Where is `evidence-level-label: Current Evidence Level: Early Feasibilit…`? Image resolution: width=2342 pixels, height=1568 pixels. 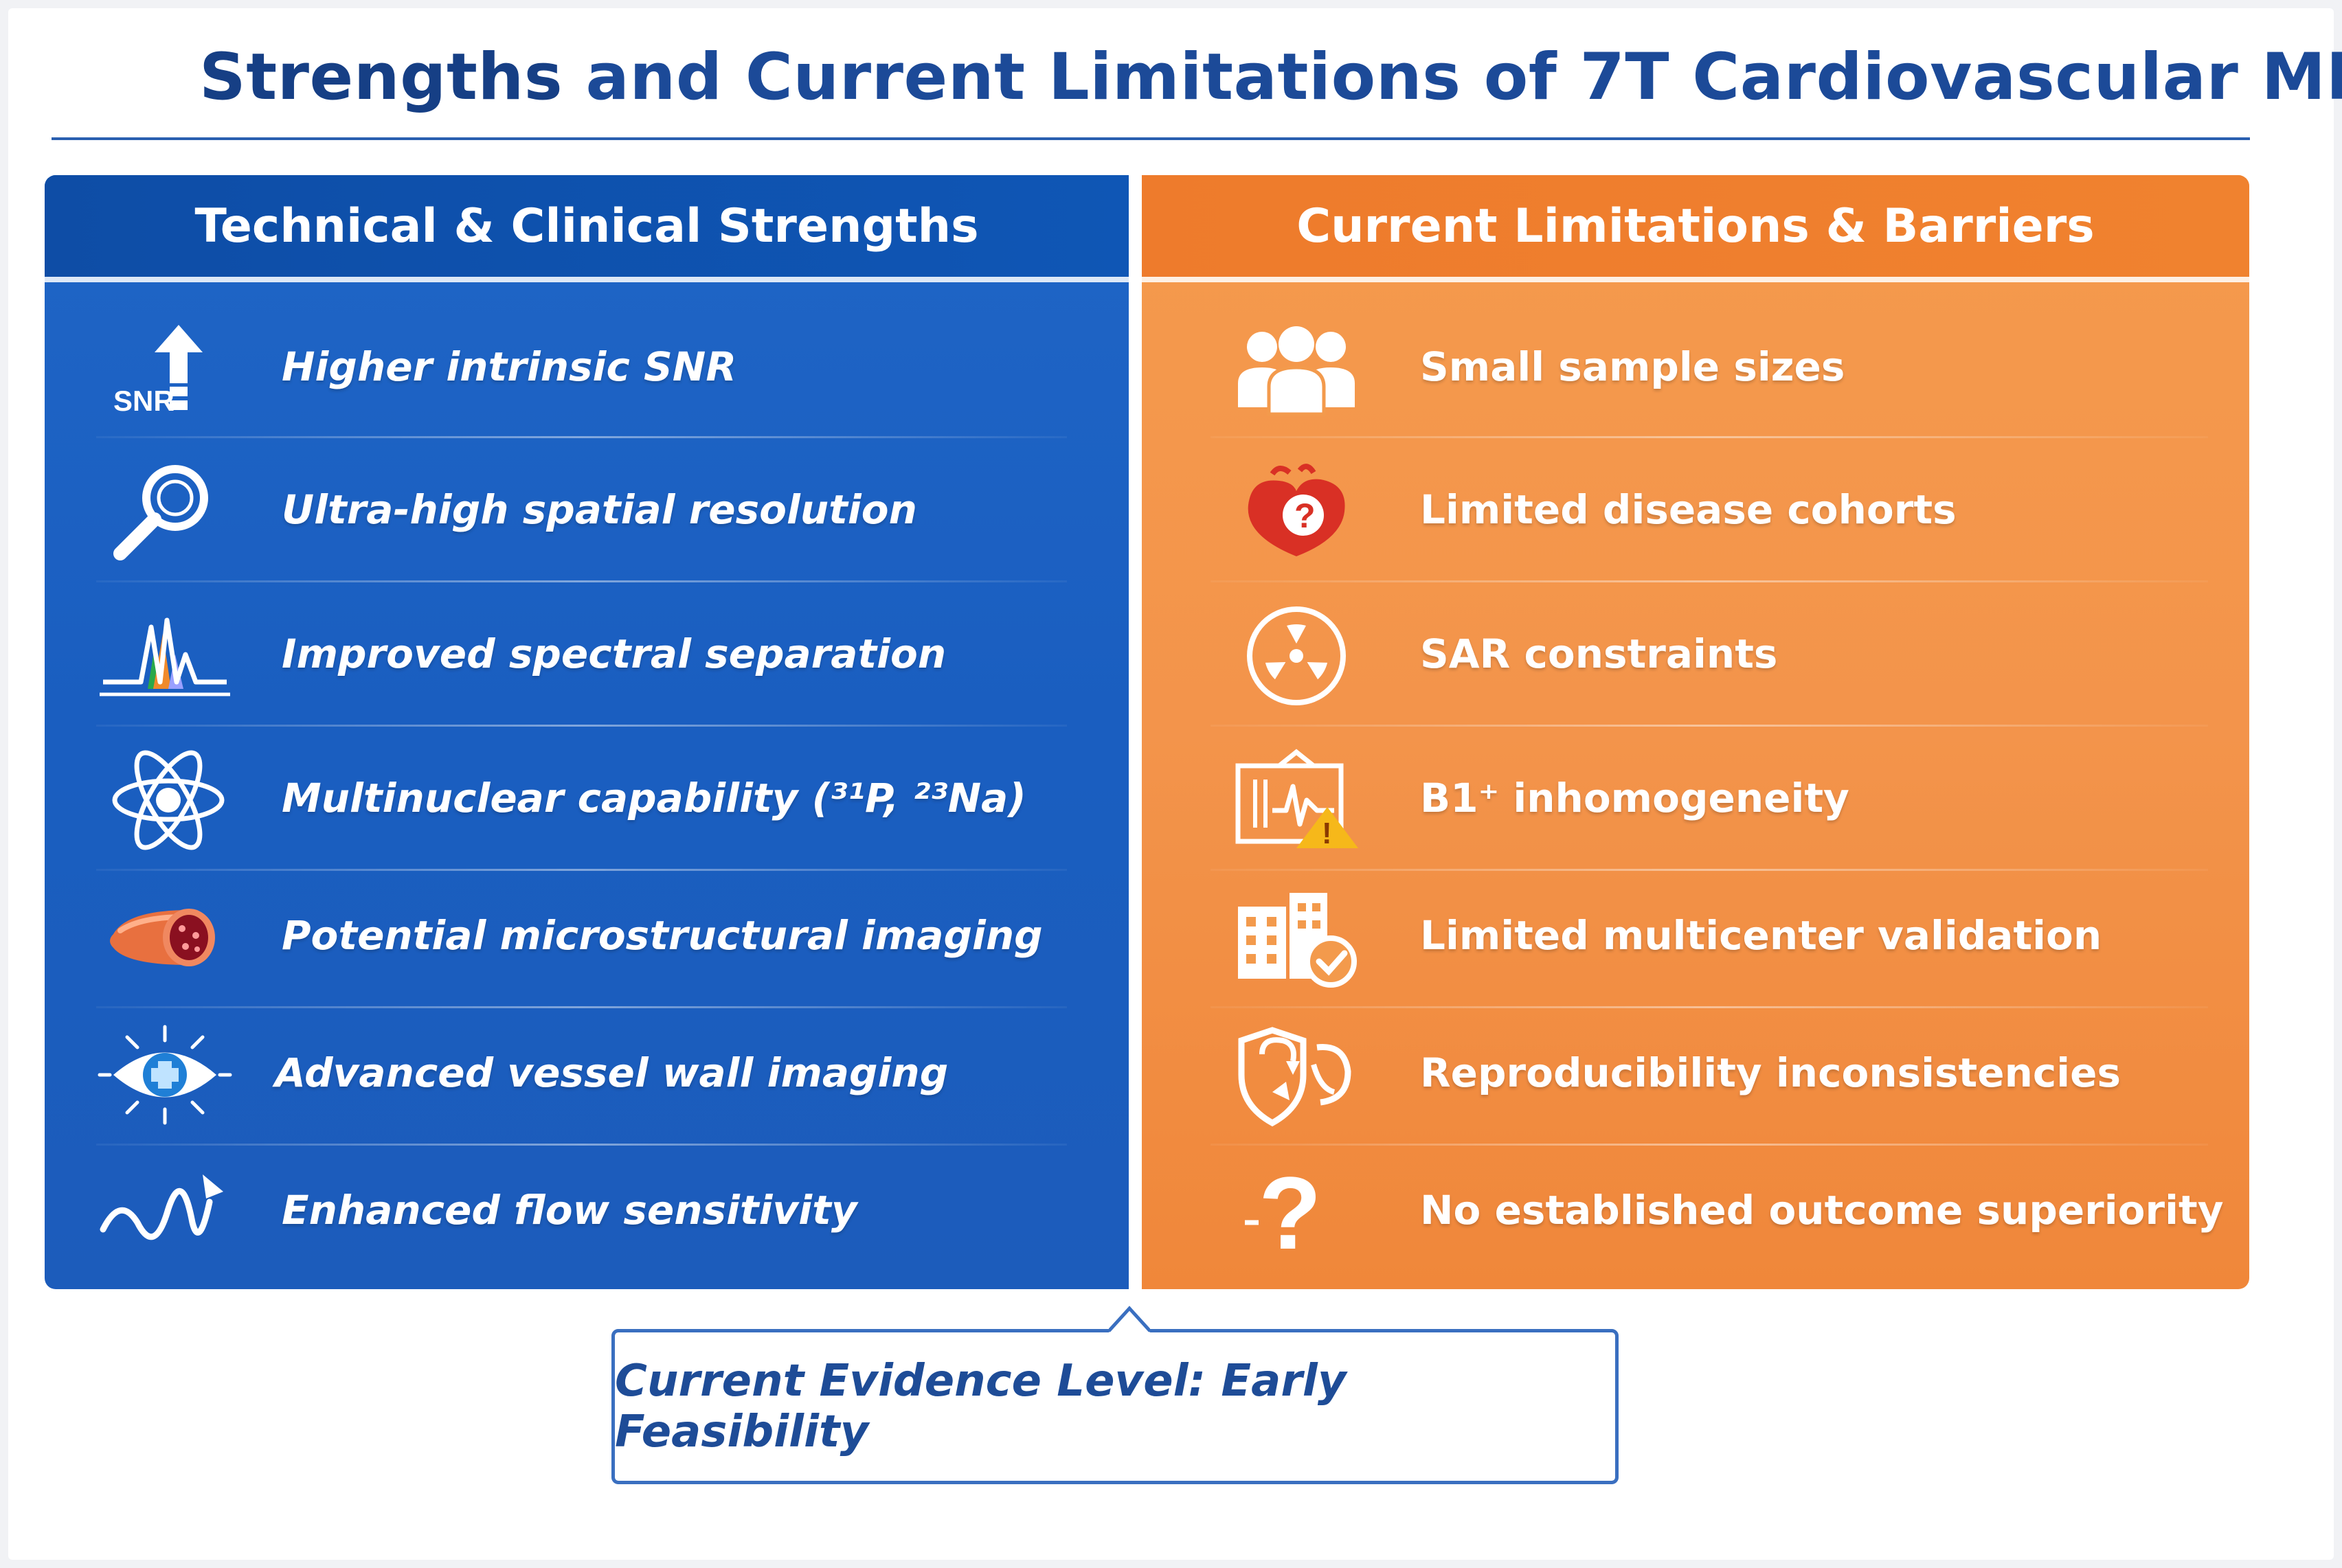
evidence-level-label: Current Evidence Level: Early Feasibilit… is located at coordinates (981, 1406).